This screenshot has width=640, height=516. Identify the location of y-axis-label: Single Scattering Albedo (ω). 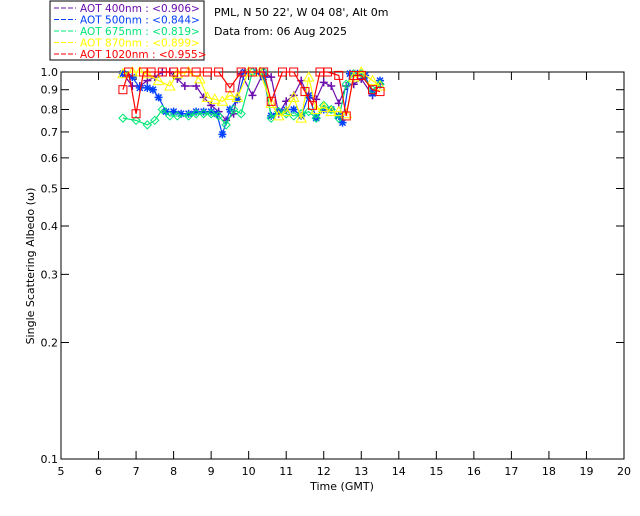
(30, 266).